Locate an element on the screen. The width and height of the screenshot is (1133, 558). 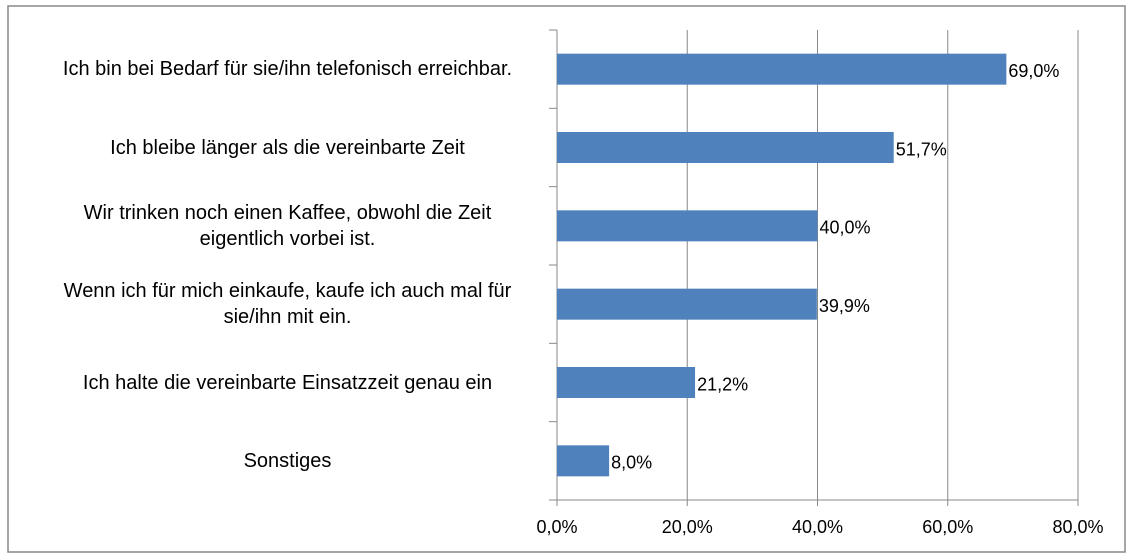
value-label: 69,0% is located at coordinates (1033, 71).